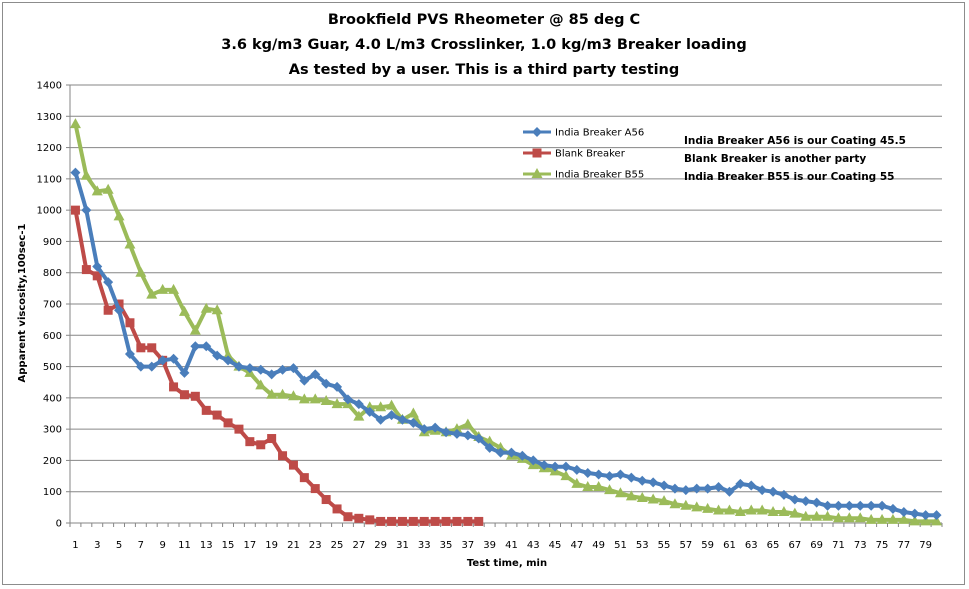  What do you see at coordinates (75, 545) in the screenshot?
I see `x-tick-label-1: 1` at bounding box center [75, 545].